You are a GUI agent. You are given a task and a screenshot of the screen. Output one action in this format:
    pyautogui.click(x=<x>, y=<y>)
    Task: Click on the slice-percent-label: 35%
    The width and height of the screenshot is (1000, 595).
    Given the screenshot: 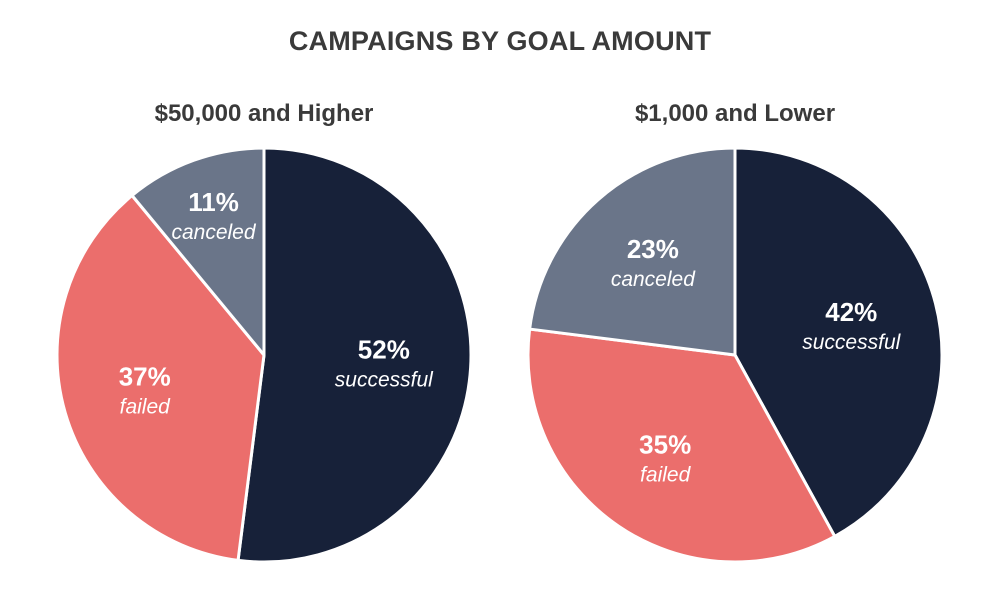 What is the action you would take?
    pyautogui.click(x=665, y=445)
    